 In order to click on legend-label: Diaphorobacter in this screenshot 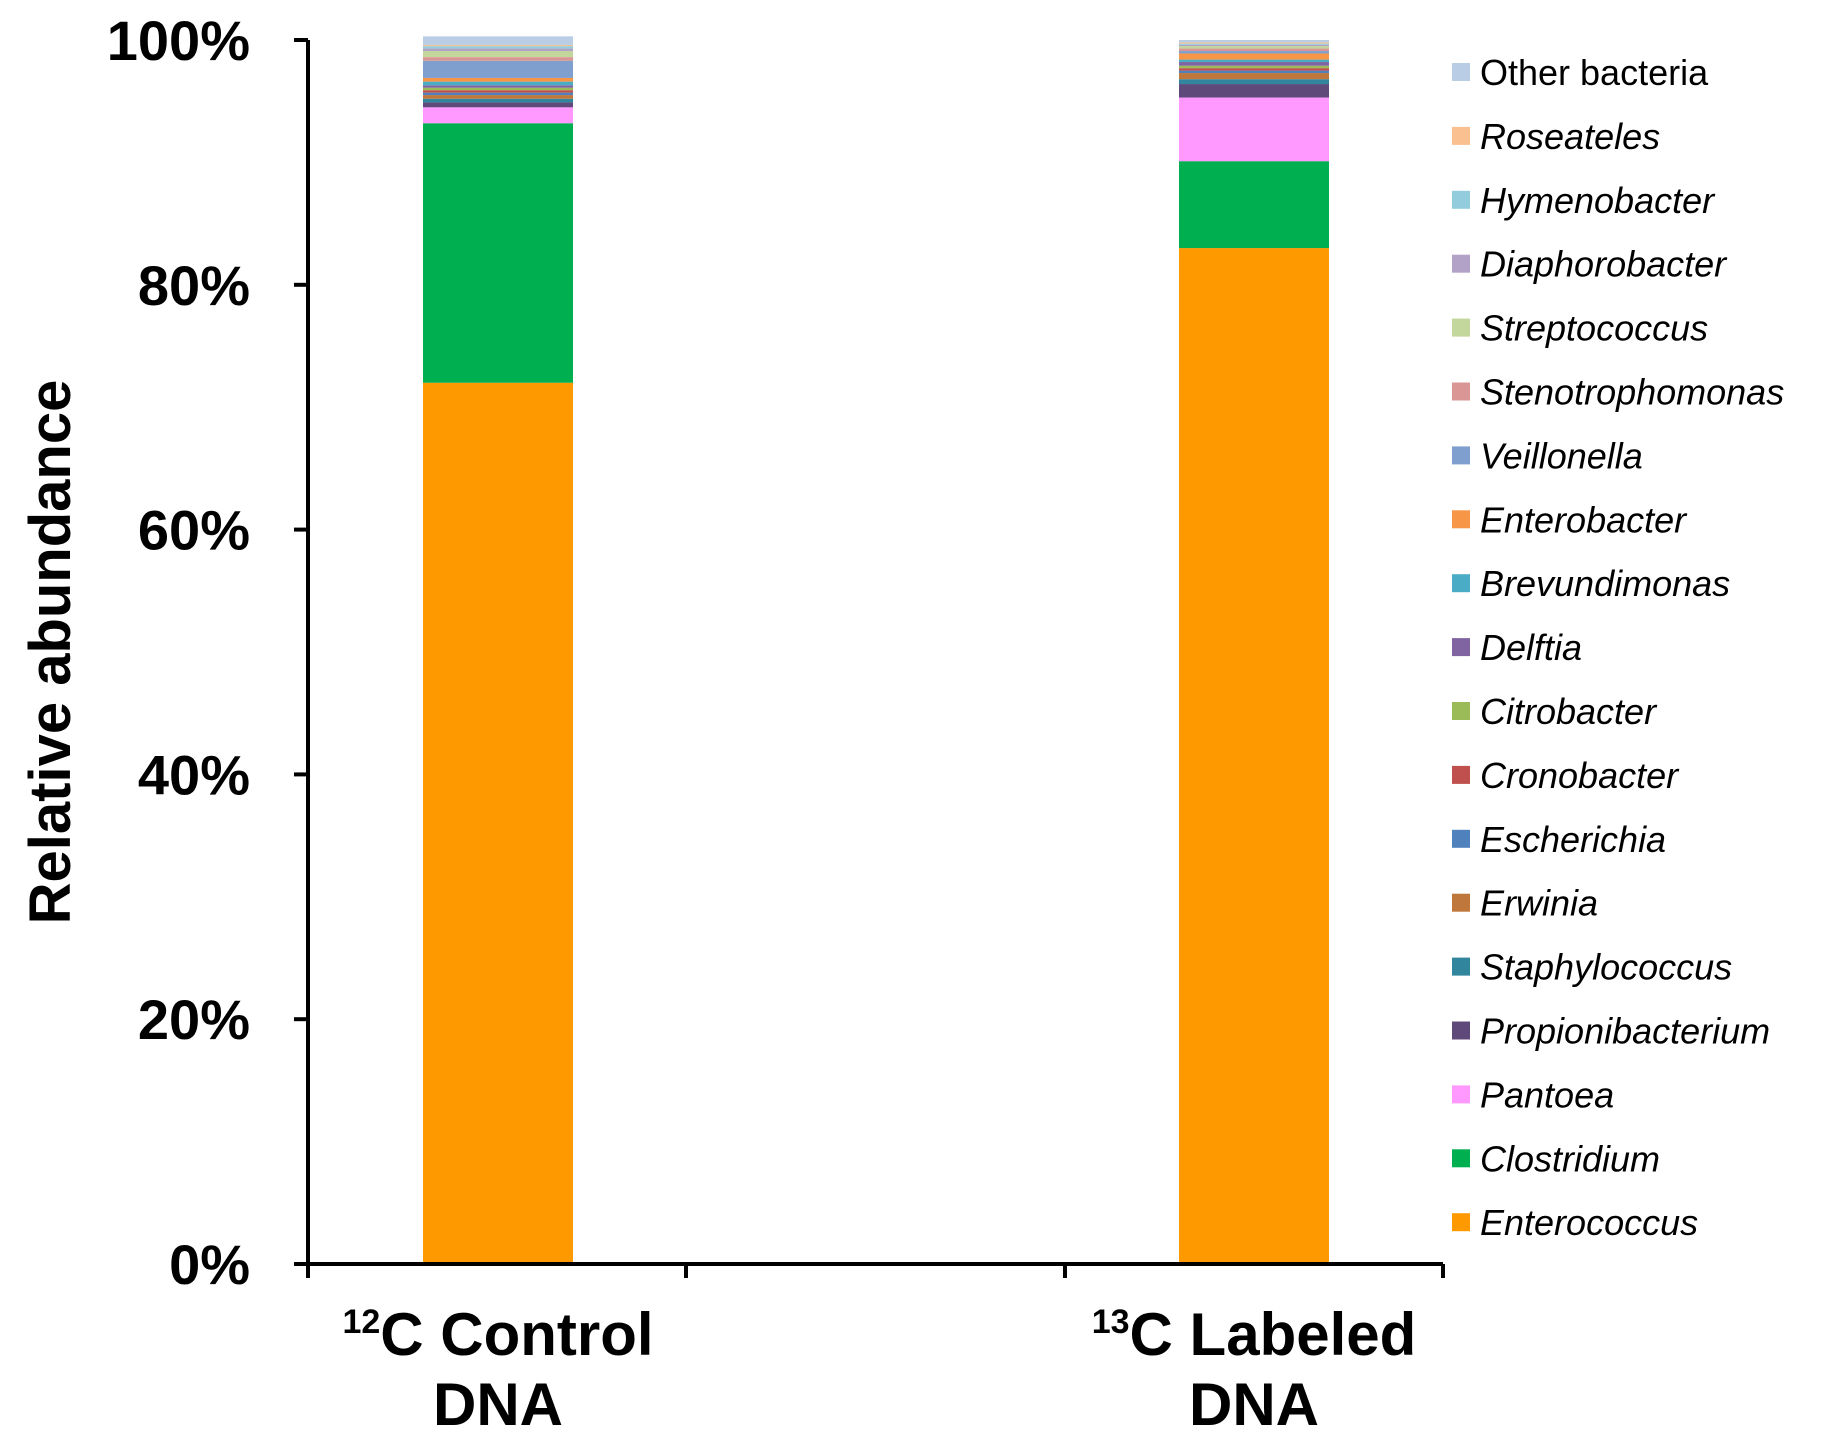, I will do `click(1604, 264)`.